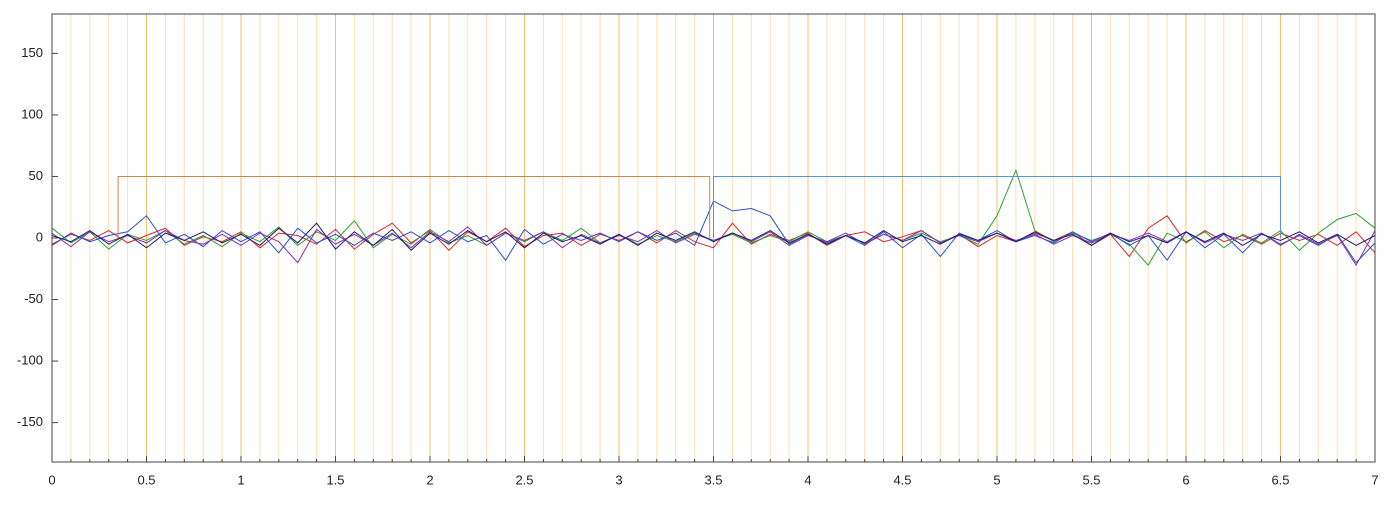  Describe the element at coordinates (32, 113) in the screenshot. I see `y-tick-label: 100` at that location.